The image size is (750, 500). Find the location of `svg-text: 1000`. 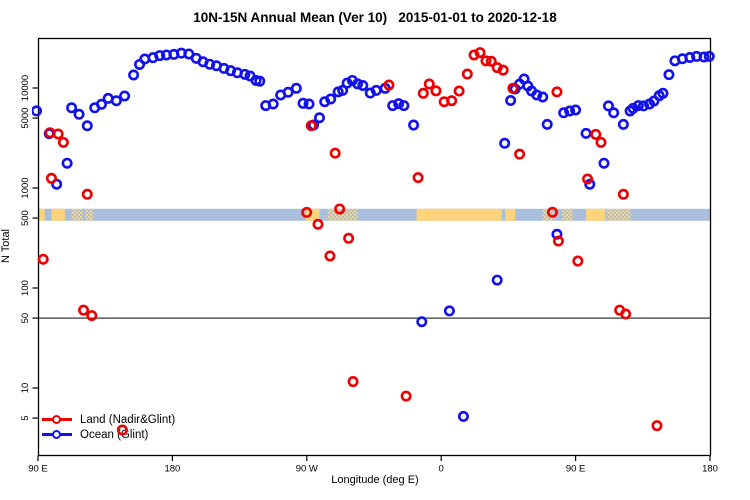

svg-text: 1000 is located at coordinates (25, 187).